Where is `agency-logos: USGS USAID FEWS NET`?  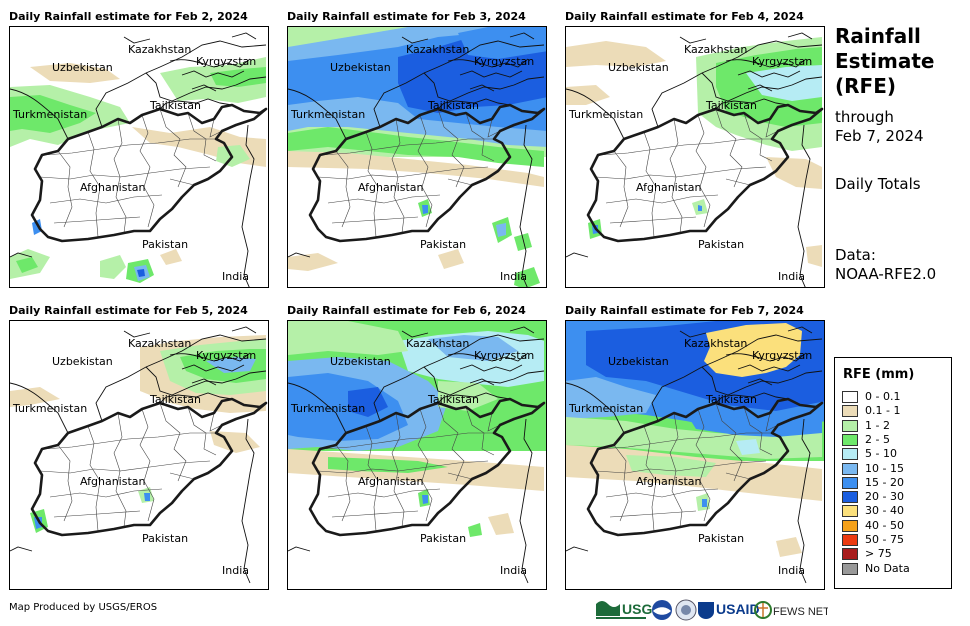 agency-logos: USGS USAID FEWS NET is located at coordinates (713, 610).